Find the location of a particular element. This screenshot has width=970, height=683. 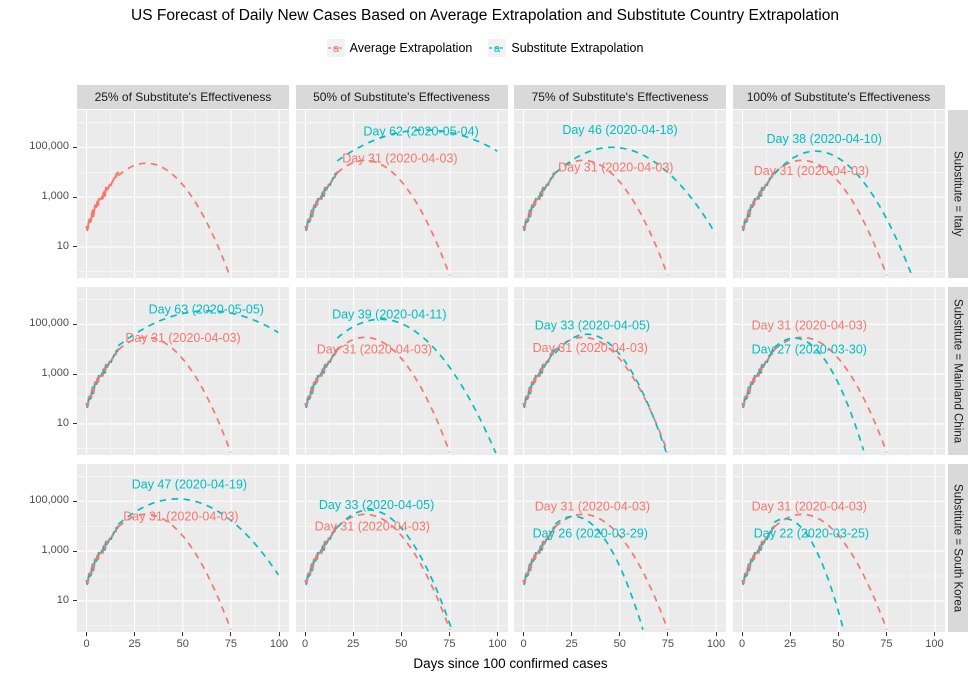

facet-panel-2-2: Day 39 (2020-04-11) Day 31 (2020-04-03) is located at coordinates (401, 371).